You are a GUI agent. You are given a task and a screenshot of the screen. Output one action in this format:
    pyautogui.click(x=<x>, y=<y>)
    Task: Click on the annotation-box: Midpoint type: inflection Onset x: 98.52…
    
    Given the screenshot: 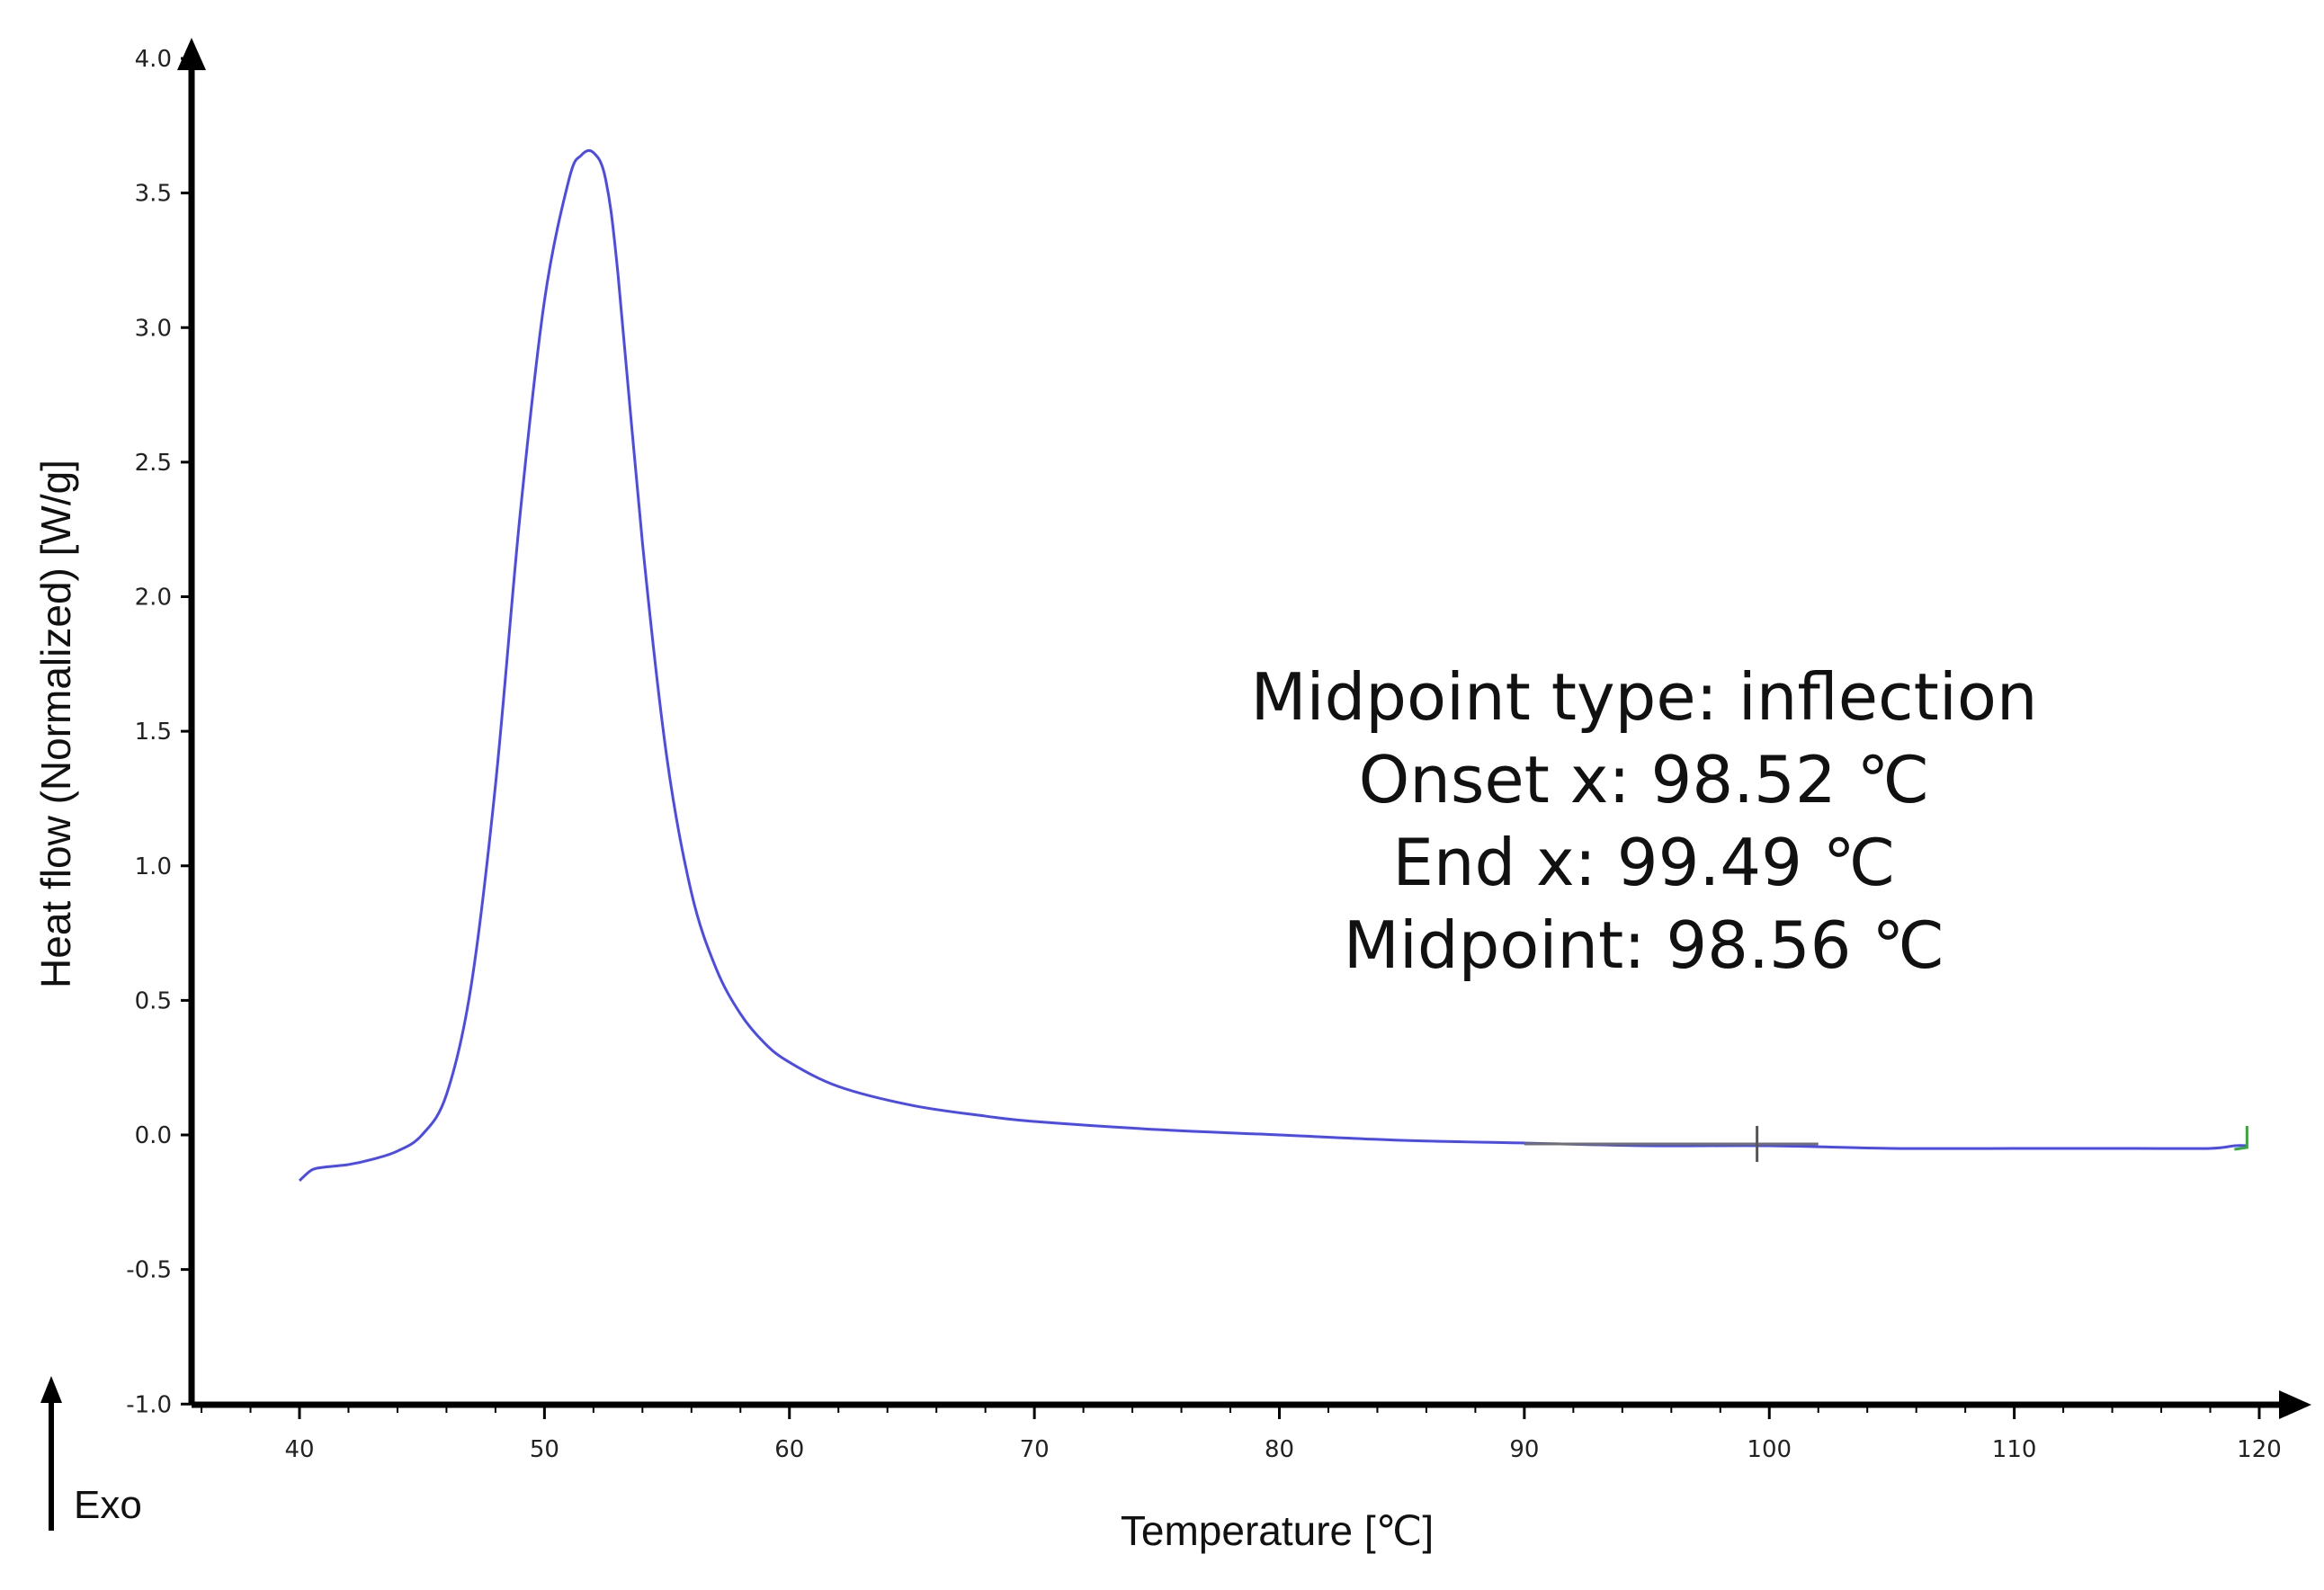 What is the action you would take?
    pyautogui.click(x=1643, y=821)
    